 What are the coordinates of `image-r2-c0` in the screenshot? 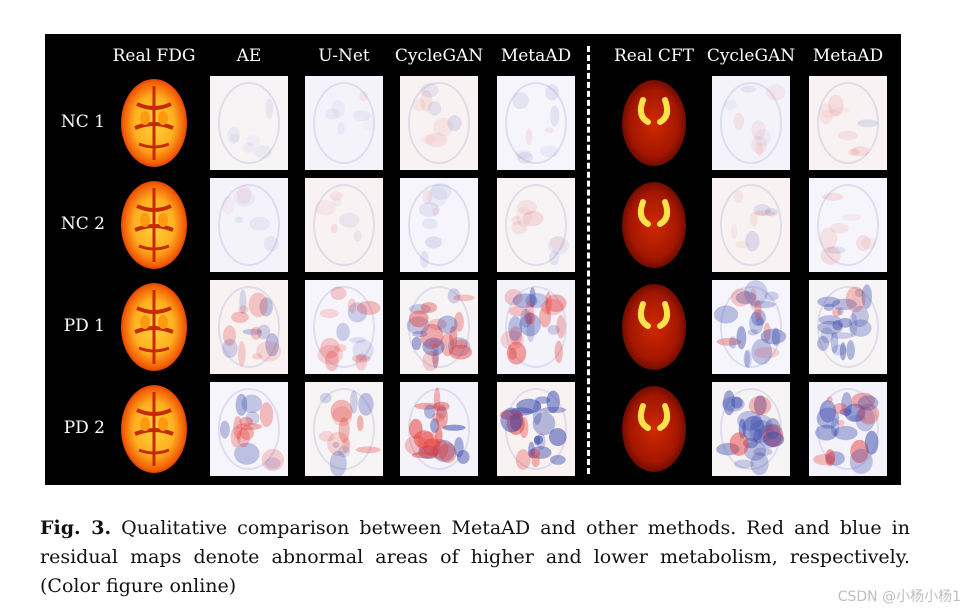 It's located at (154, 327).